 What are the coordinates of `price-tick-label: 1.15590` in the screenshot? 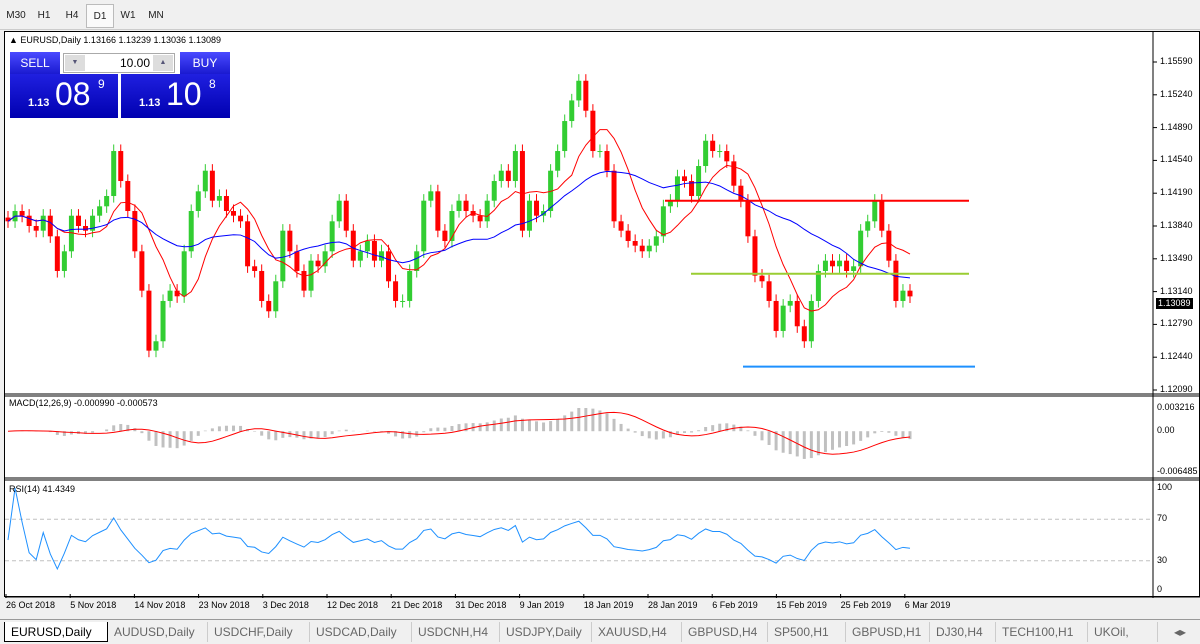 It's located at (1176, 61).